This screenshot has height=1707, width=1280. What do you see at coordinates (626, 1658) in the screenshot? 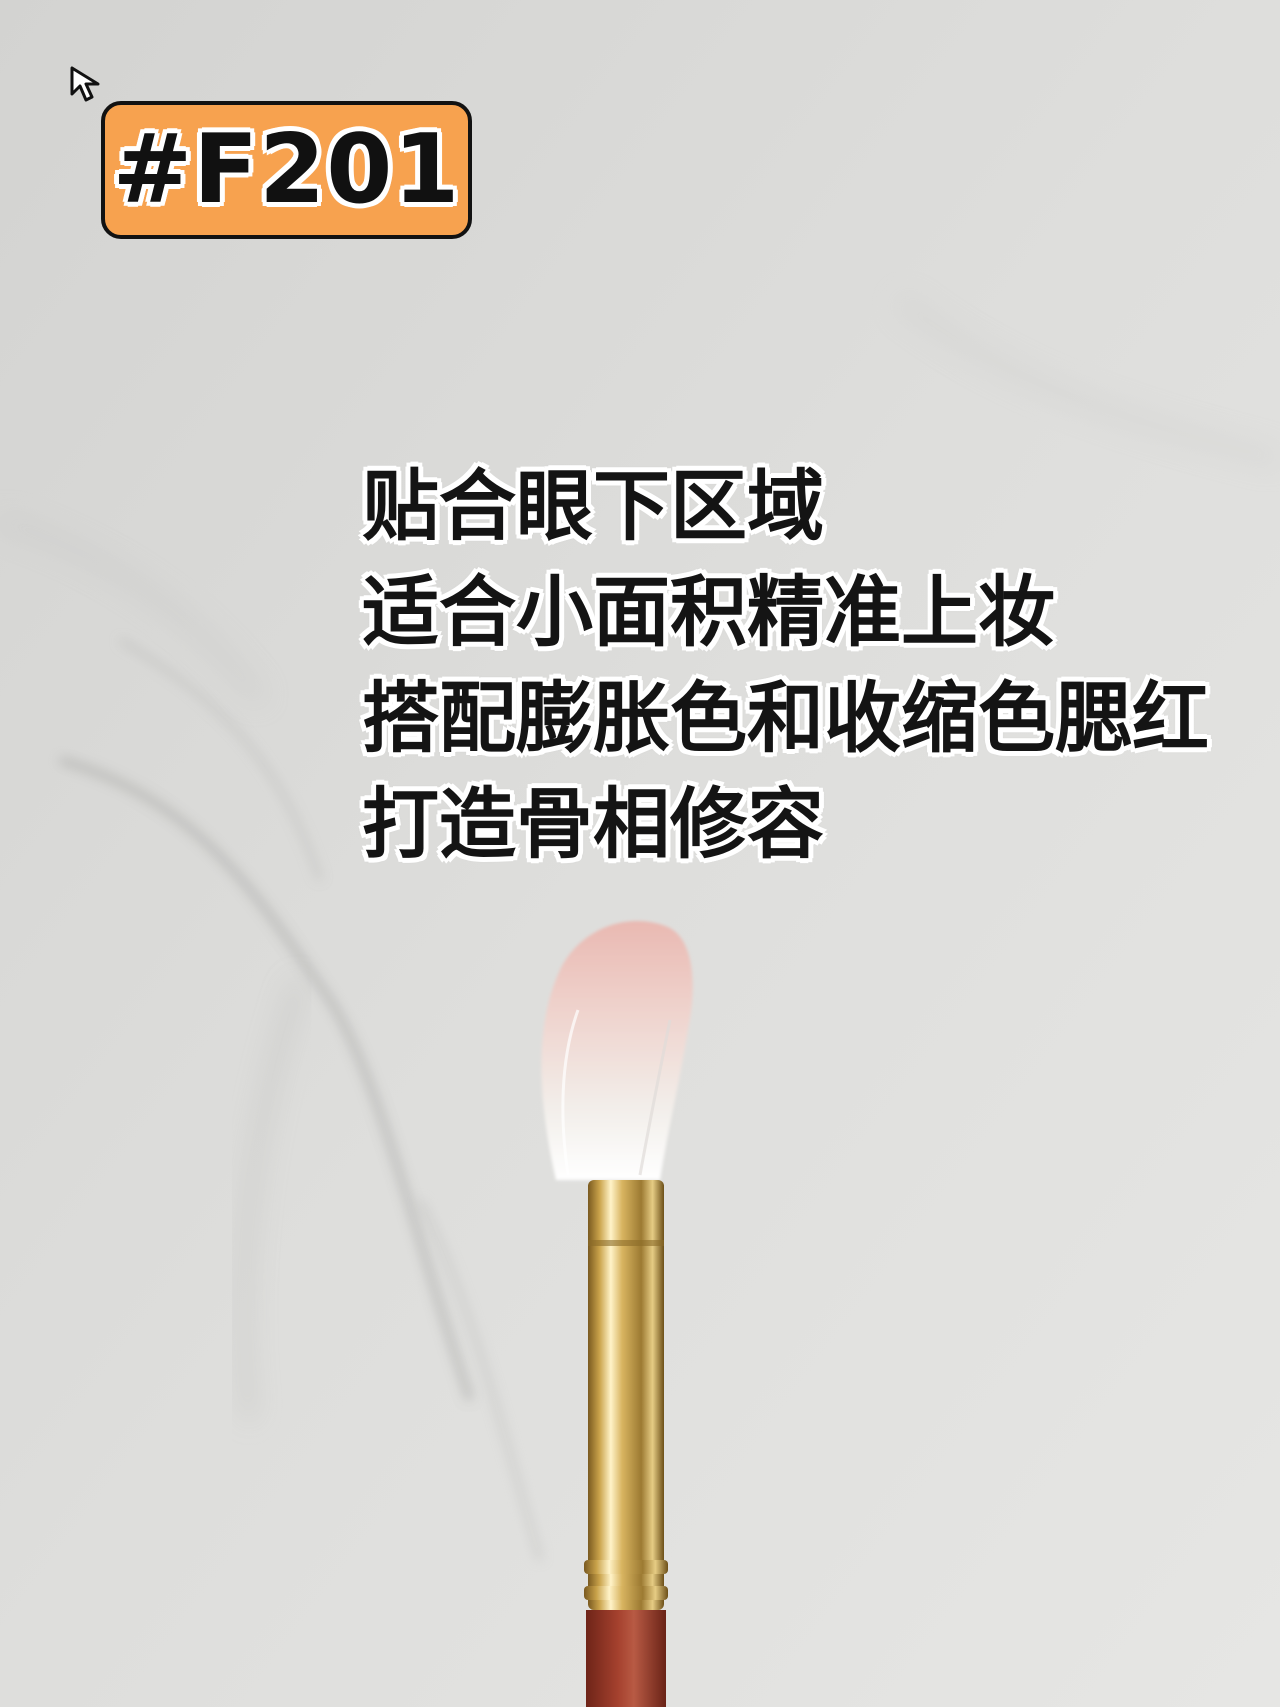
I see `brush-handle` at bounding box center [626, 1658].